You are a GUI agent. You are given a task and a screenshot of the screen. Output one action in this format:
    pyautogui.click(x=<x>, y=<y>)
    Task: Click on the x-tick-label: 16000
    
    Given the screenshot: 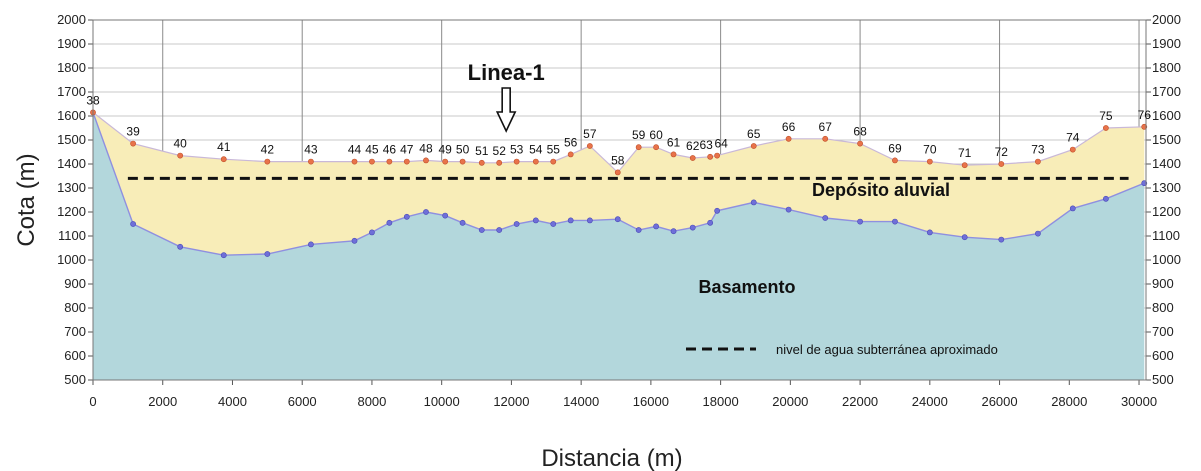 What is the action you would take?
    pyautogui.click(x=651, y=401)
    